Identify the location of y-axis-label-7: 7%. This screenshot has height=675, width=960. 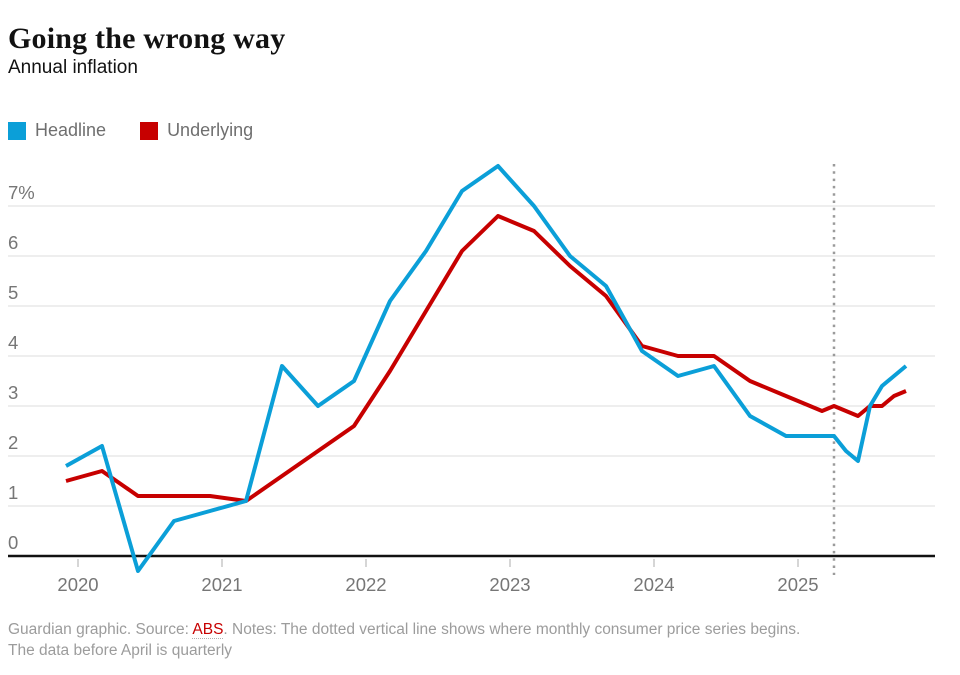
(21, 192).